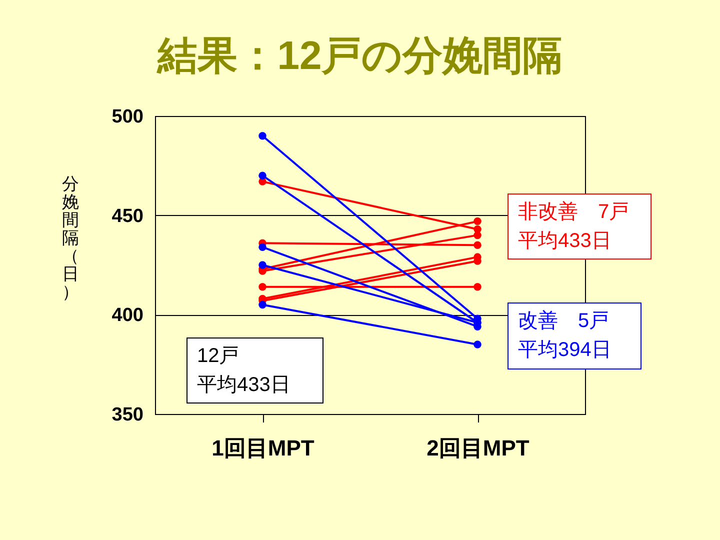 This screenshot has width=720, height=540. What do you see at coordinates (128, 315) in the screenshot?
I see `y-tick-label: 400` at bounding box center [128, 315].